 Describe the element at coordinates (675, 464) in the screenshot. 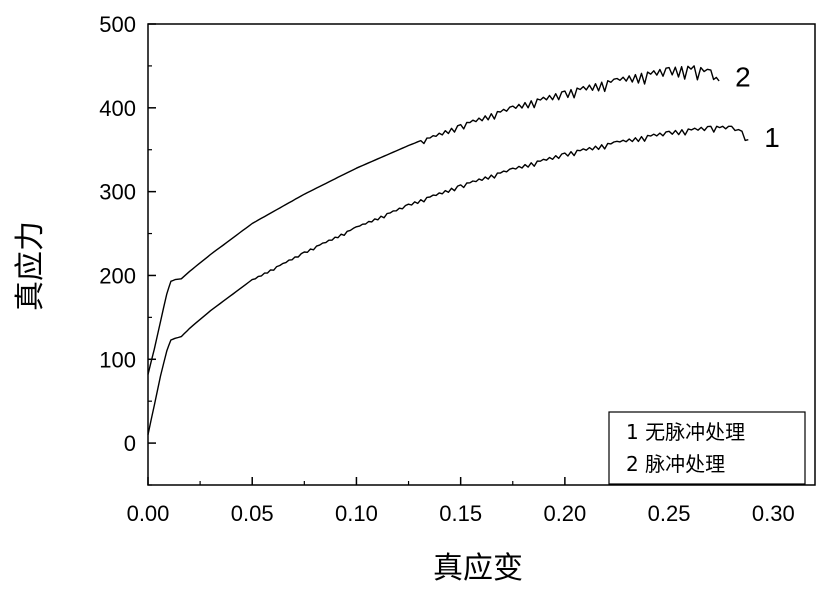

I see `legend-entry-2: 2 脉冲处理` at that location.